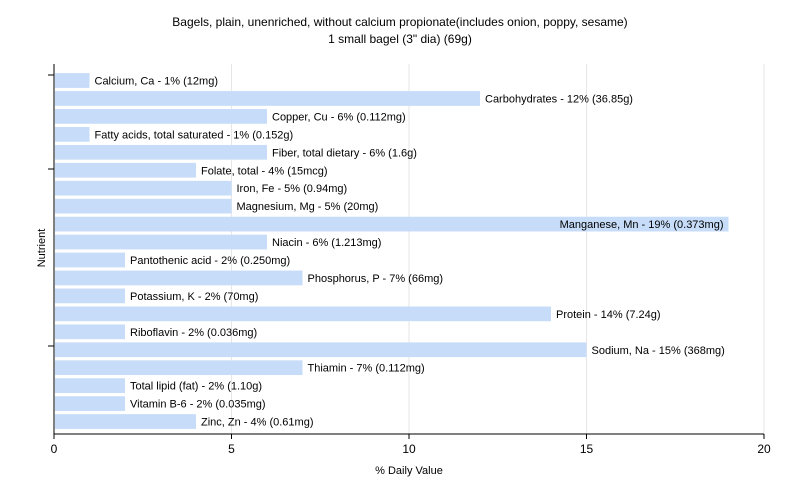 The height and width of the screenshot is (500, 800). Describe the element at coordinates (308, 207) in the screenshot. I see `data-label: Magnesium, Mg - 5% (20mg)` at that location.